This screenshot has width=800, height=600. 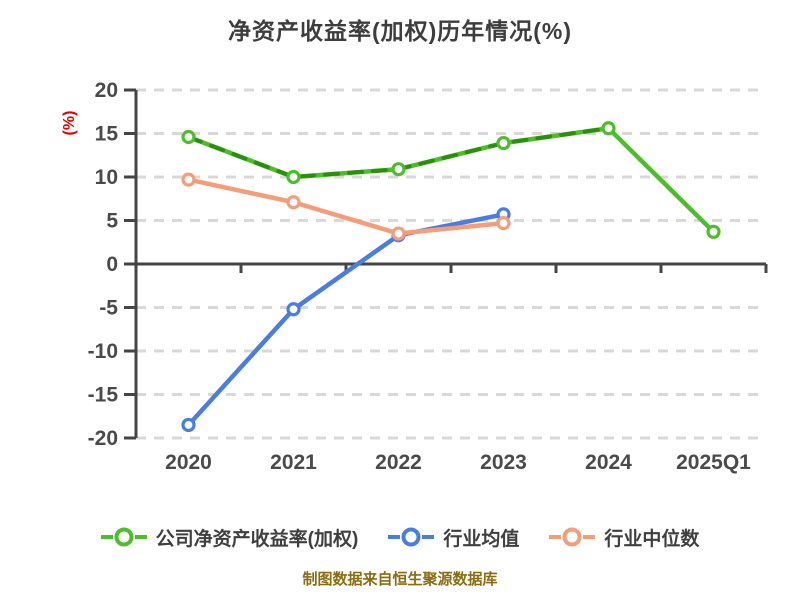 What do you see at coordinates (188, 462) in the screenshot?
I see `x-label-2020: 2020` at bounding box center [188, 462].